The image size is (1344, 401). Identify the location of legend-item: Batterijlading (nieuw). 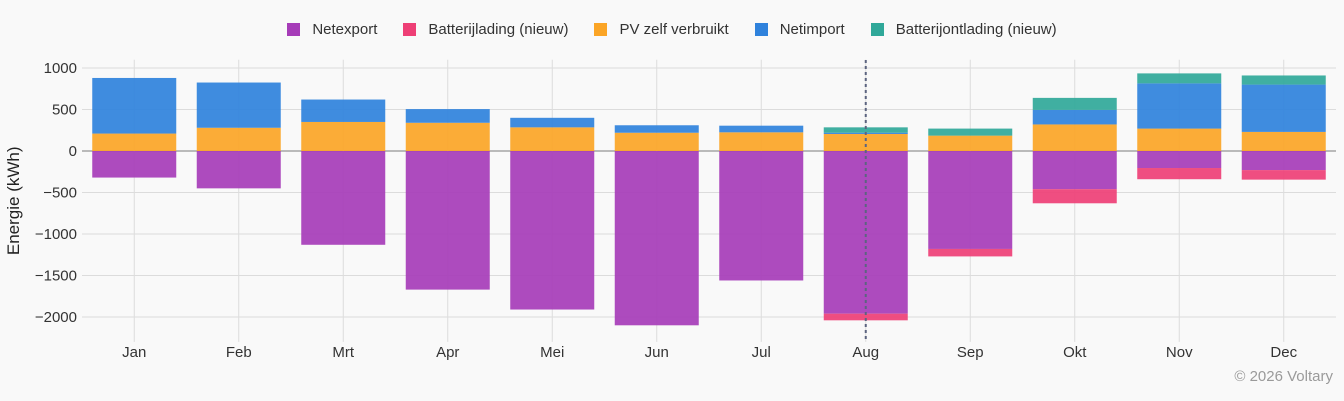
(485, 29).